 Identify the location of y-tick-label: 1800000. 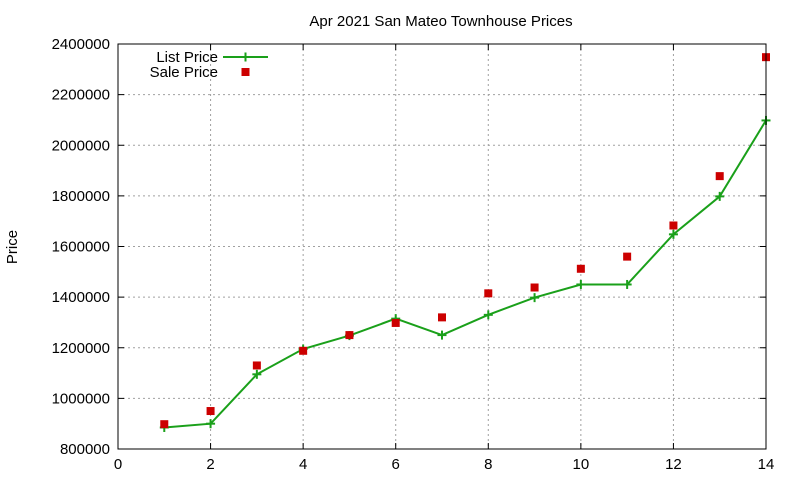
(81, 196).